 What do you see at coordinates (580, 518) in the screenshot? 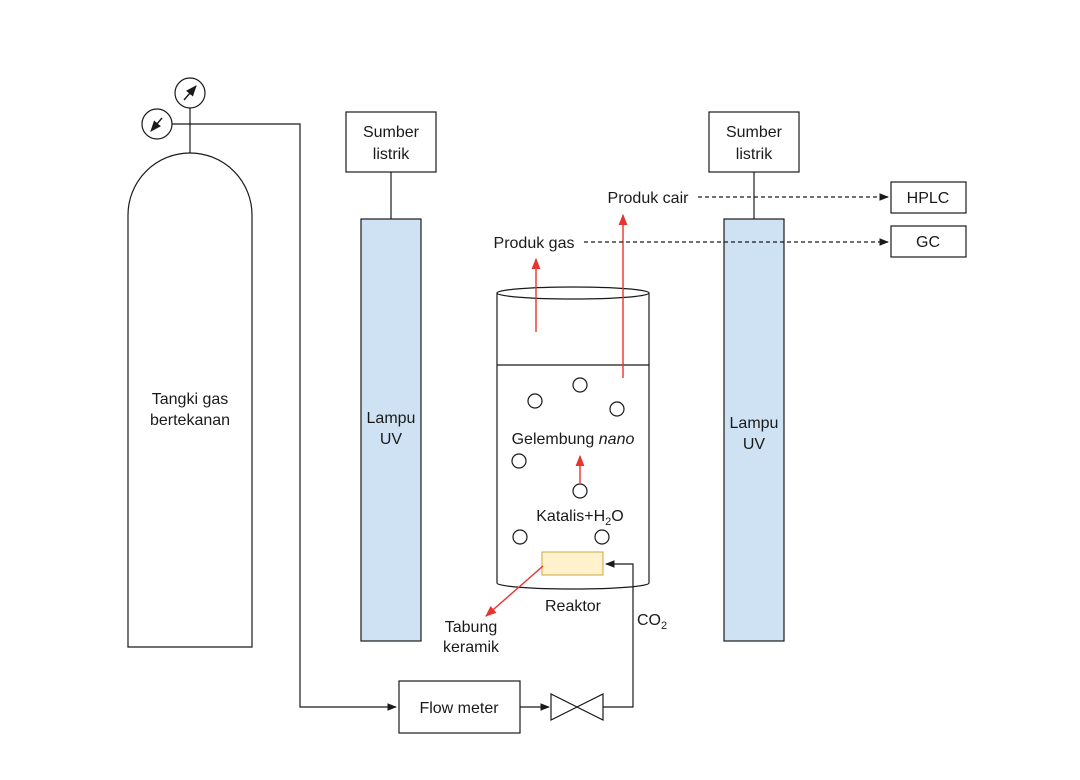
I see `catalyst-label: Katalis+H2O` at bounding box center [580, 518].